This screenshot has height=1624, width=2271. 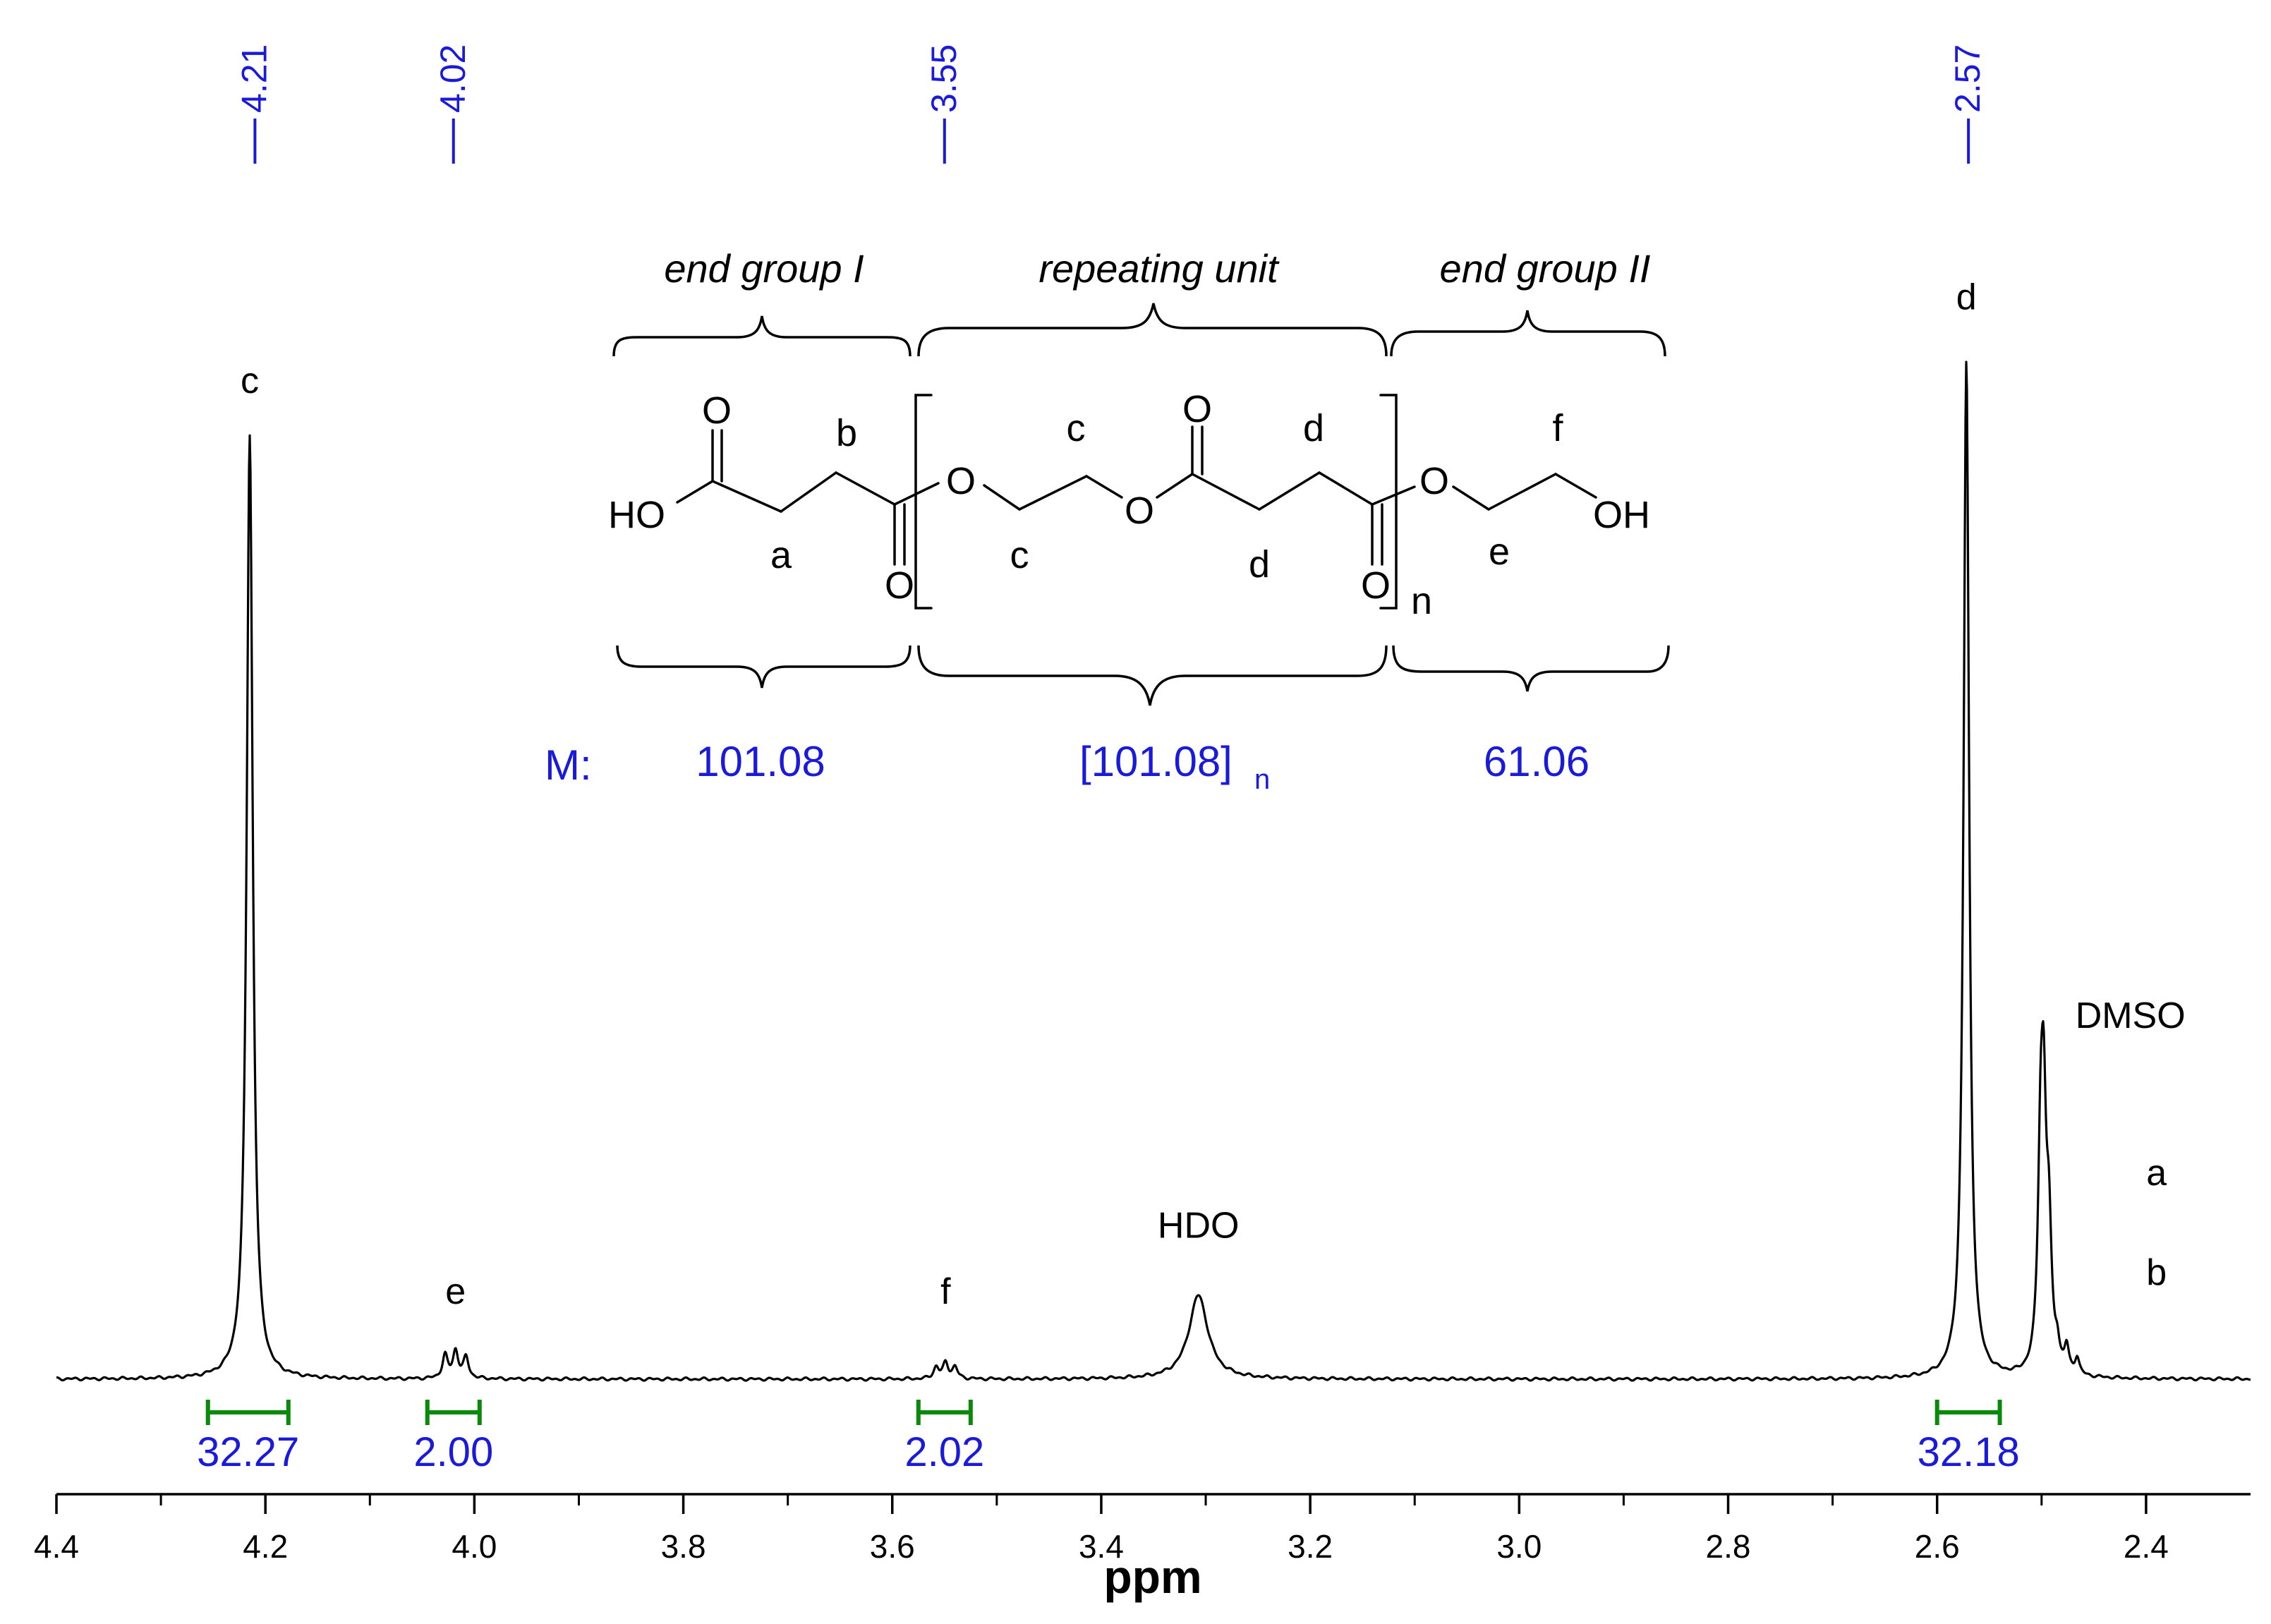 I want to click on atom-oxygen-5: O, so click(x=1197, y=409).